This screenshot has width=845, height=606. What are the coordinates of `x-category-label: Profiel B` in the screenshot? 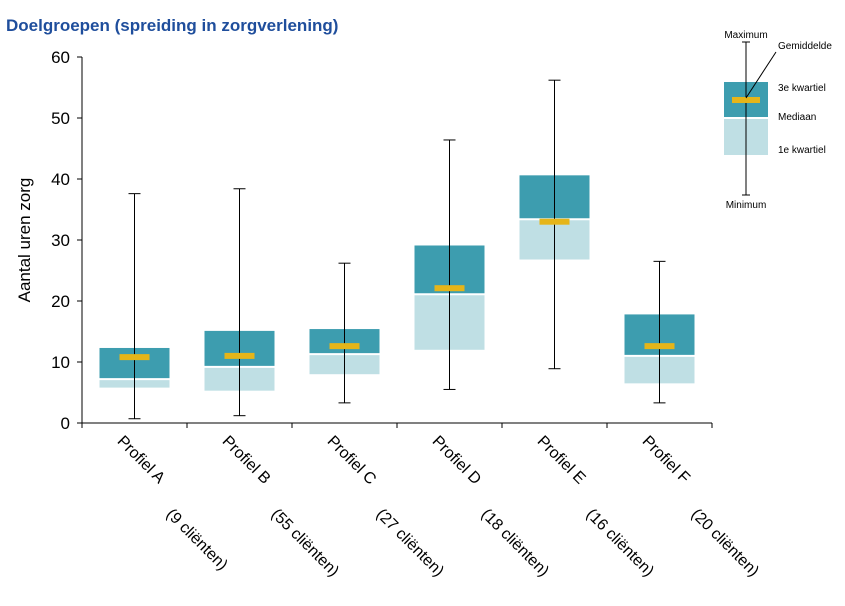 It's located at (246, 460).